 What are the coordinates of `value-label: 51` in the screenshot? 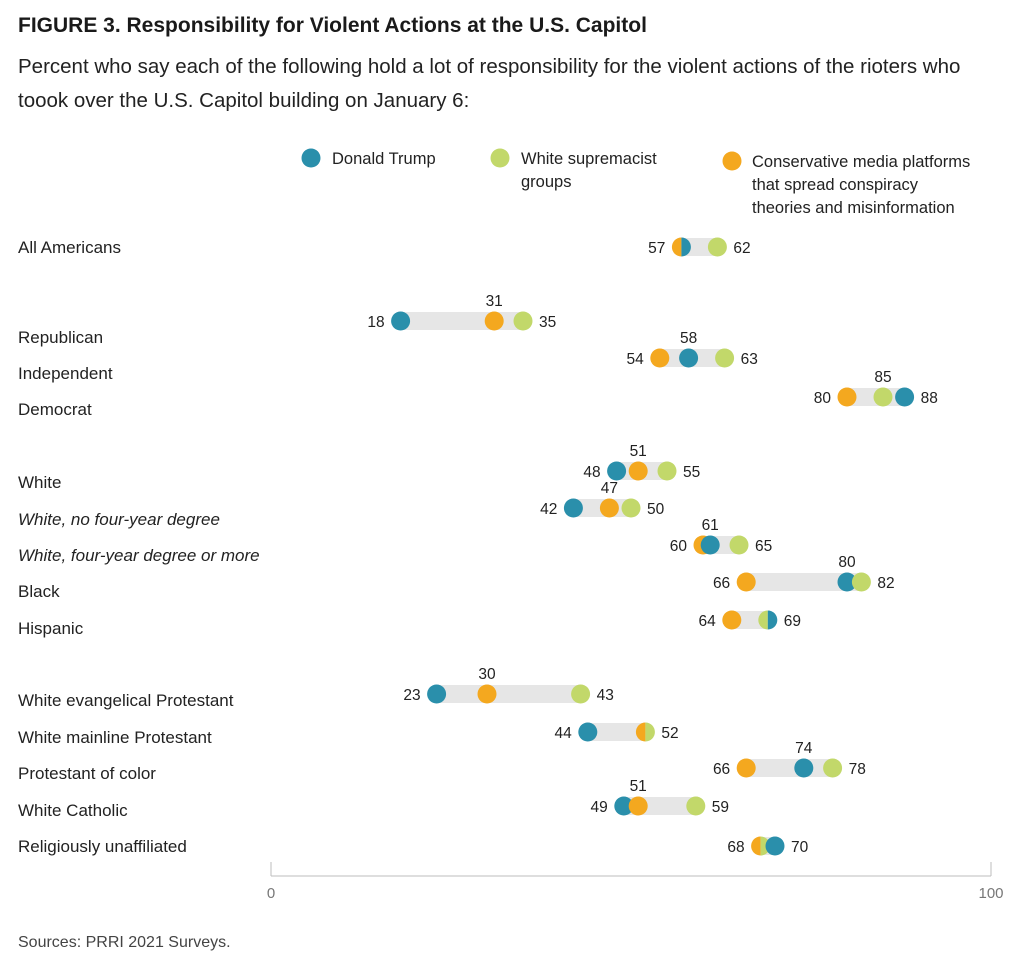 It's located at (638, 786).